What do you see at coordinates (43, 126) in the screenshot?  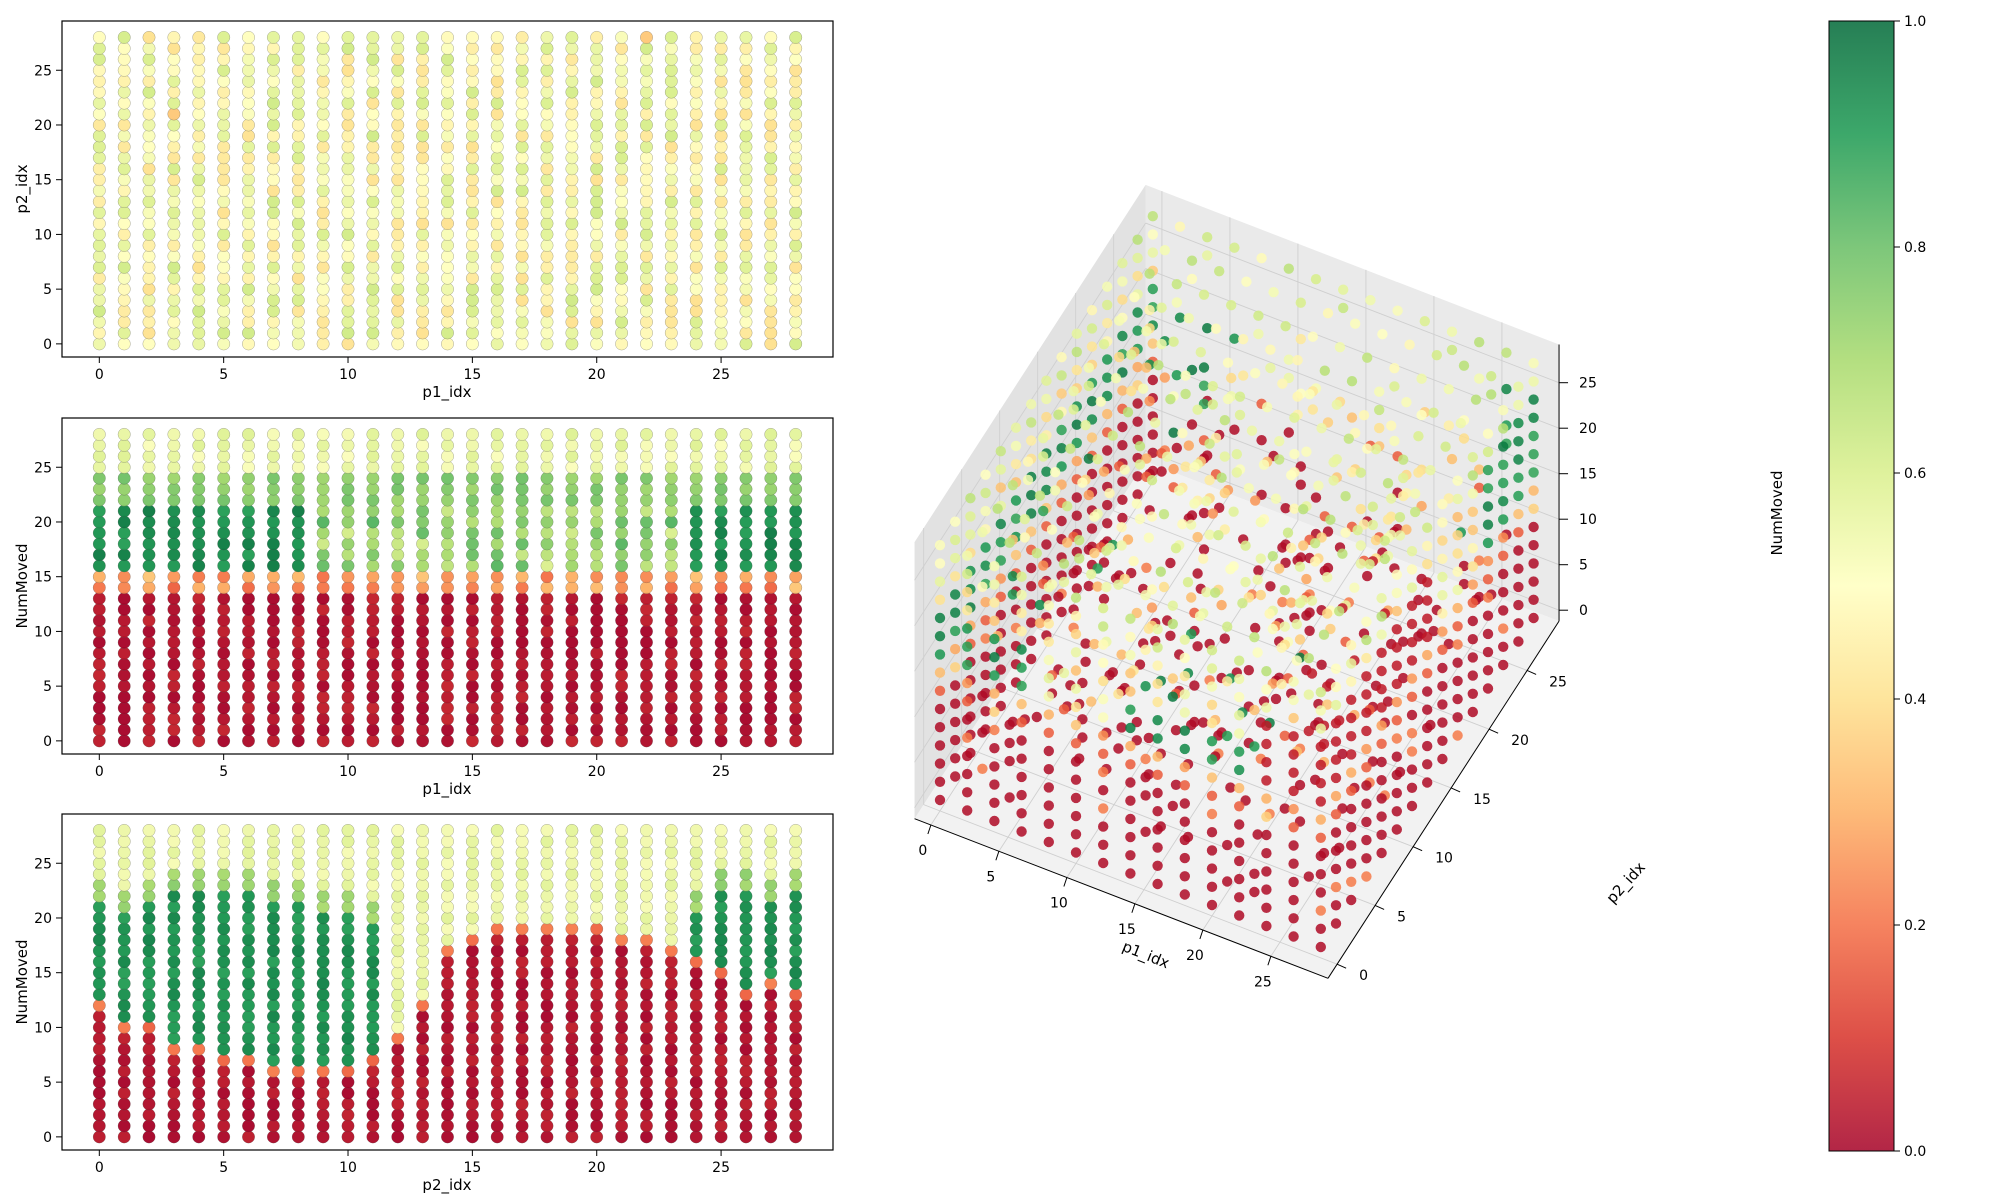 I see `y-tick-label: 20` at bounding box center [43, 126].